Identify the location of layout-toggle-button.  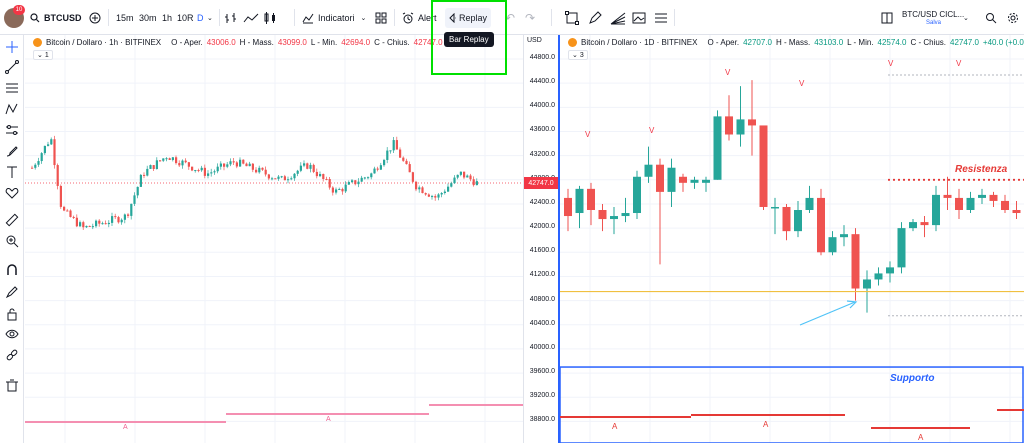
(887, 18).